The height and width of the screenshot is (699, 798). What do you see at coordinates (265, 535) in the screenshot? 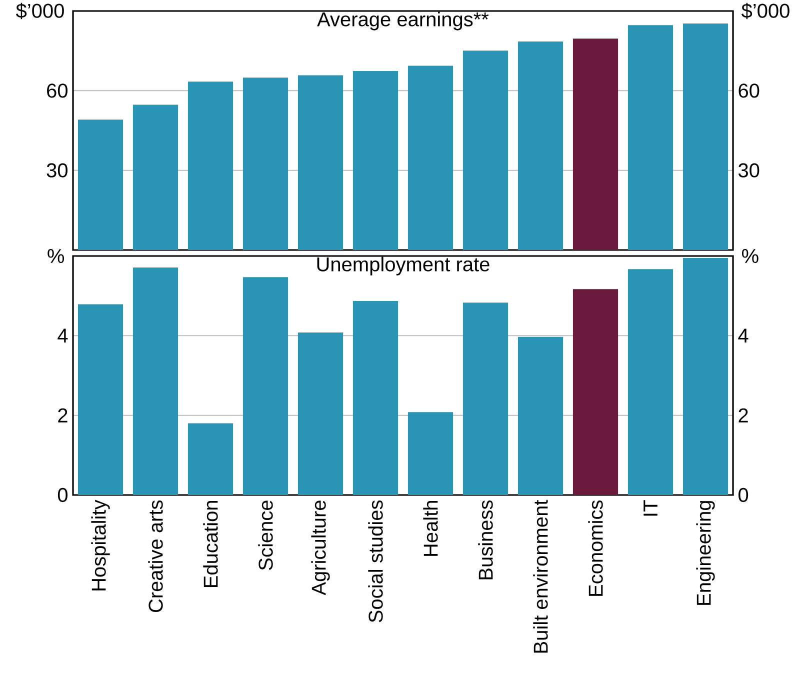
I see `x-tick-label: Science` at bounding box center [265, 535].